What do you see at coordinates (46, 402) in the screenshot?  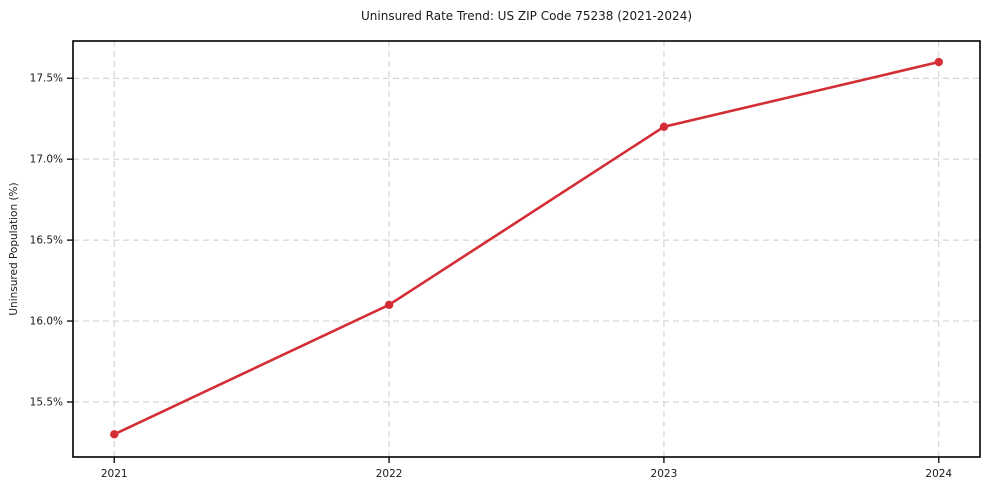 I see `y-tick-label: 15.5%` at bounding box center [46, 402].